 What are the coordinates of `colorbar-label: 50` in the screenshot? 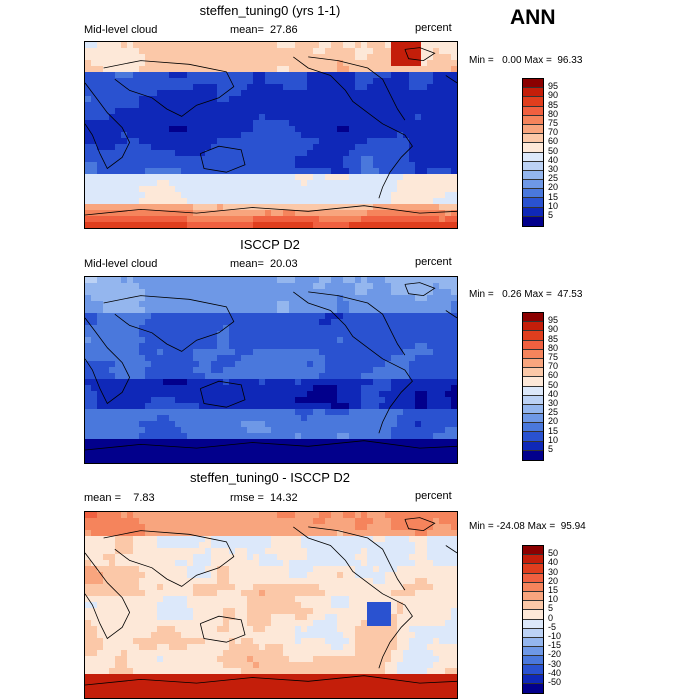 It's located at (553, 384).